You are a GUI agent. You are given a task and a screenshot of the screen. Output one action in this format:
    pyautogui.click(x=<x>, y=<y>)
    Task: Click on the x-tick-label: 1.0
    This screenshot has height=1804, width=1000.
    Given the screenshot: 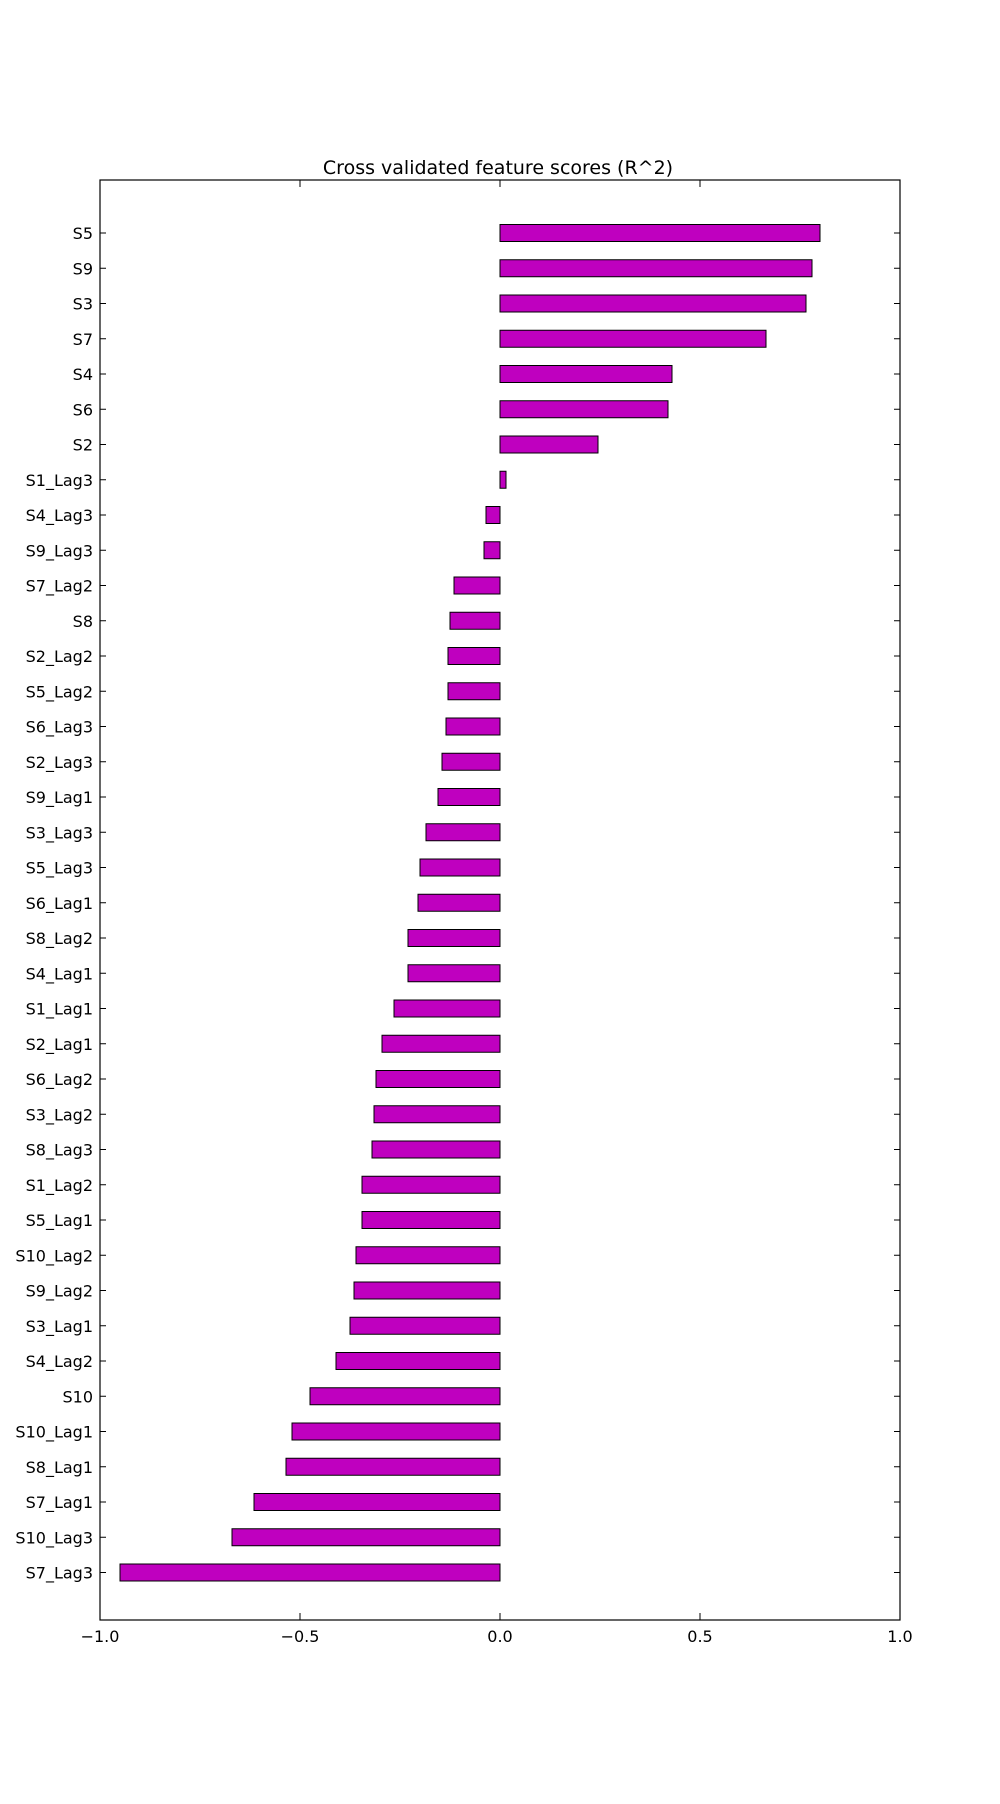 What is the action you would take?
    pyautogui.click(x=899, y=1636)
    